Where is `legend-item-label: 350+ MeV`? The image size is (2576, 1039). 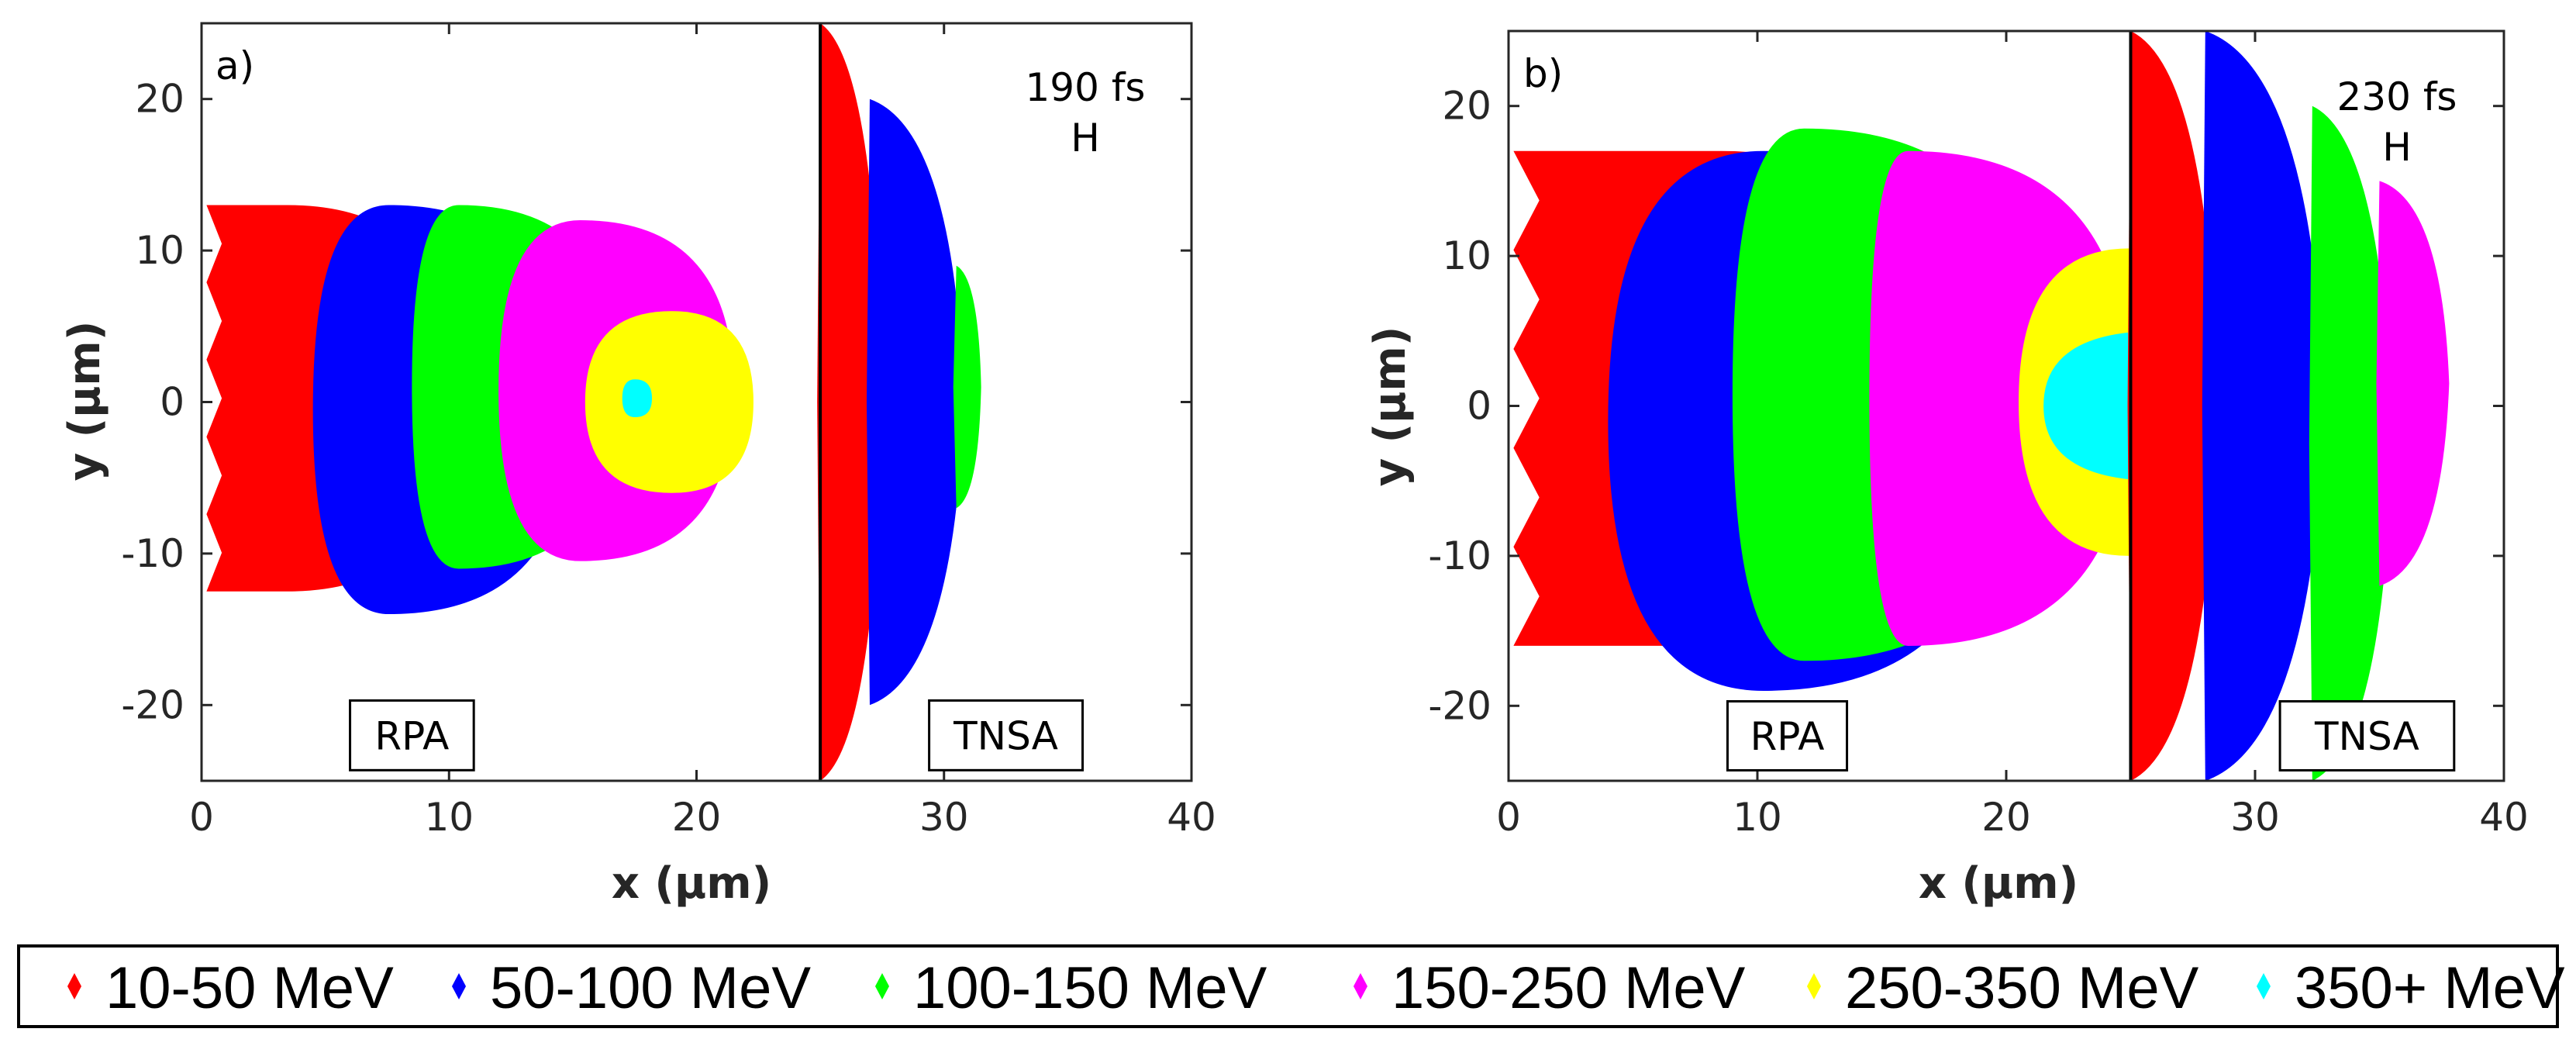
legend-item-label: 350+ MeV is located at coordinates (2430, 988).